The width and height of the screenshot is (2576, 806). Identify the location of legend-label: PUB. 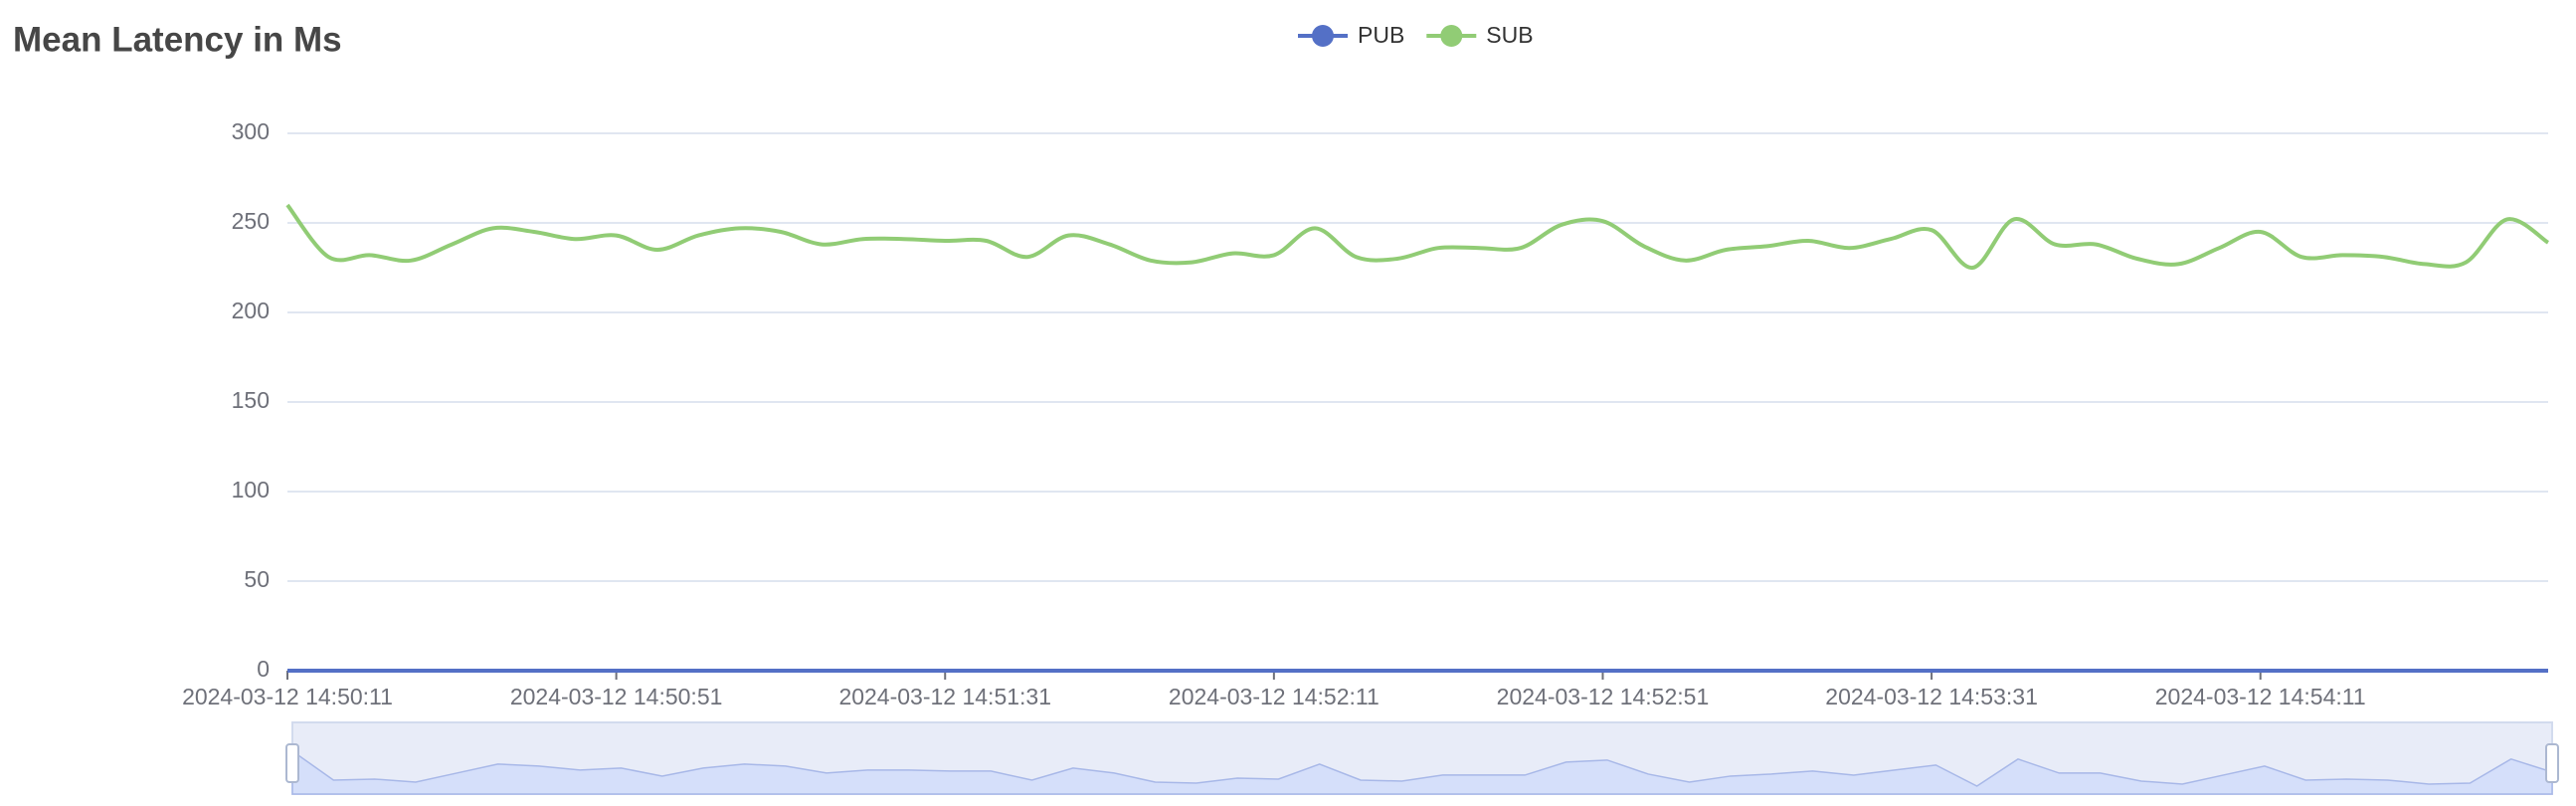
(1381, 35).